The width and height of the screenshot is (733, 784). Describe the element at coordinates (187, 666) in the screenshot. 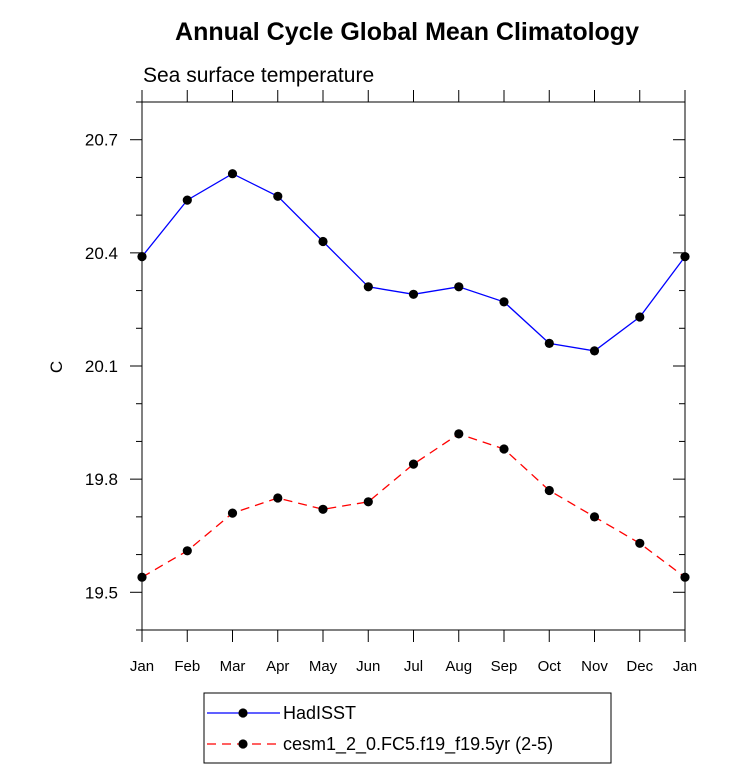

I see `x-tick-label: Feb` at that location.